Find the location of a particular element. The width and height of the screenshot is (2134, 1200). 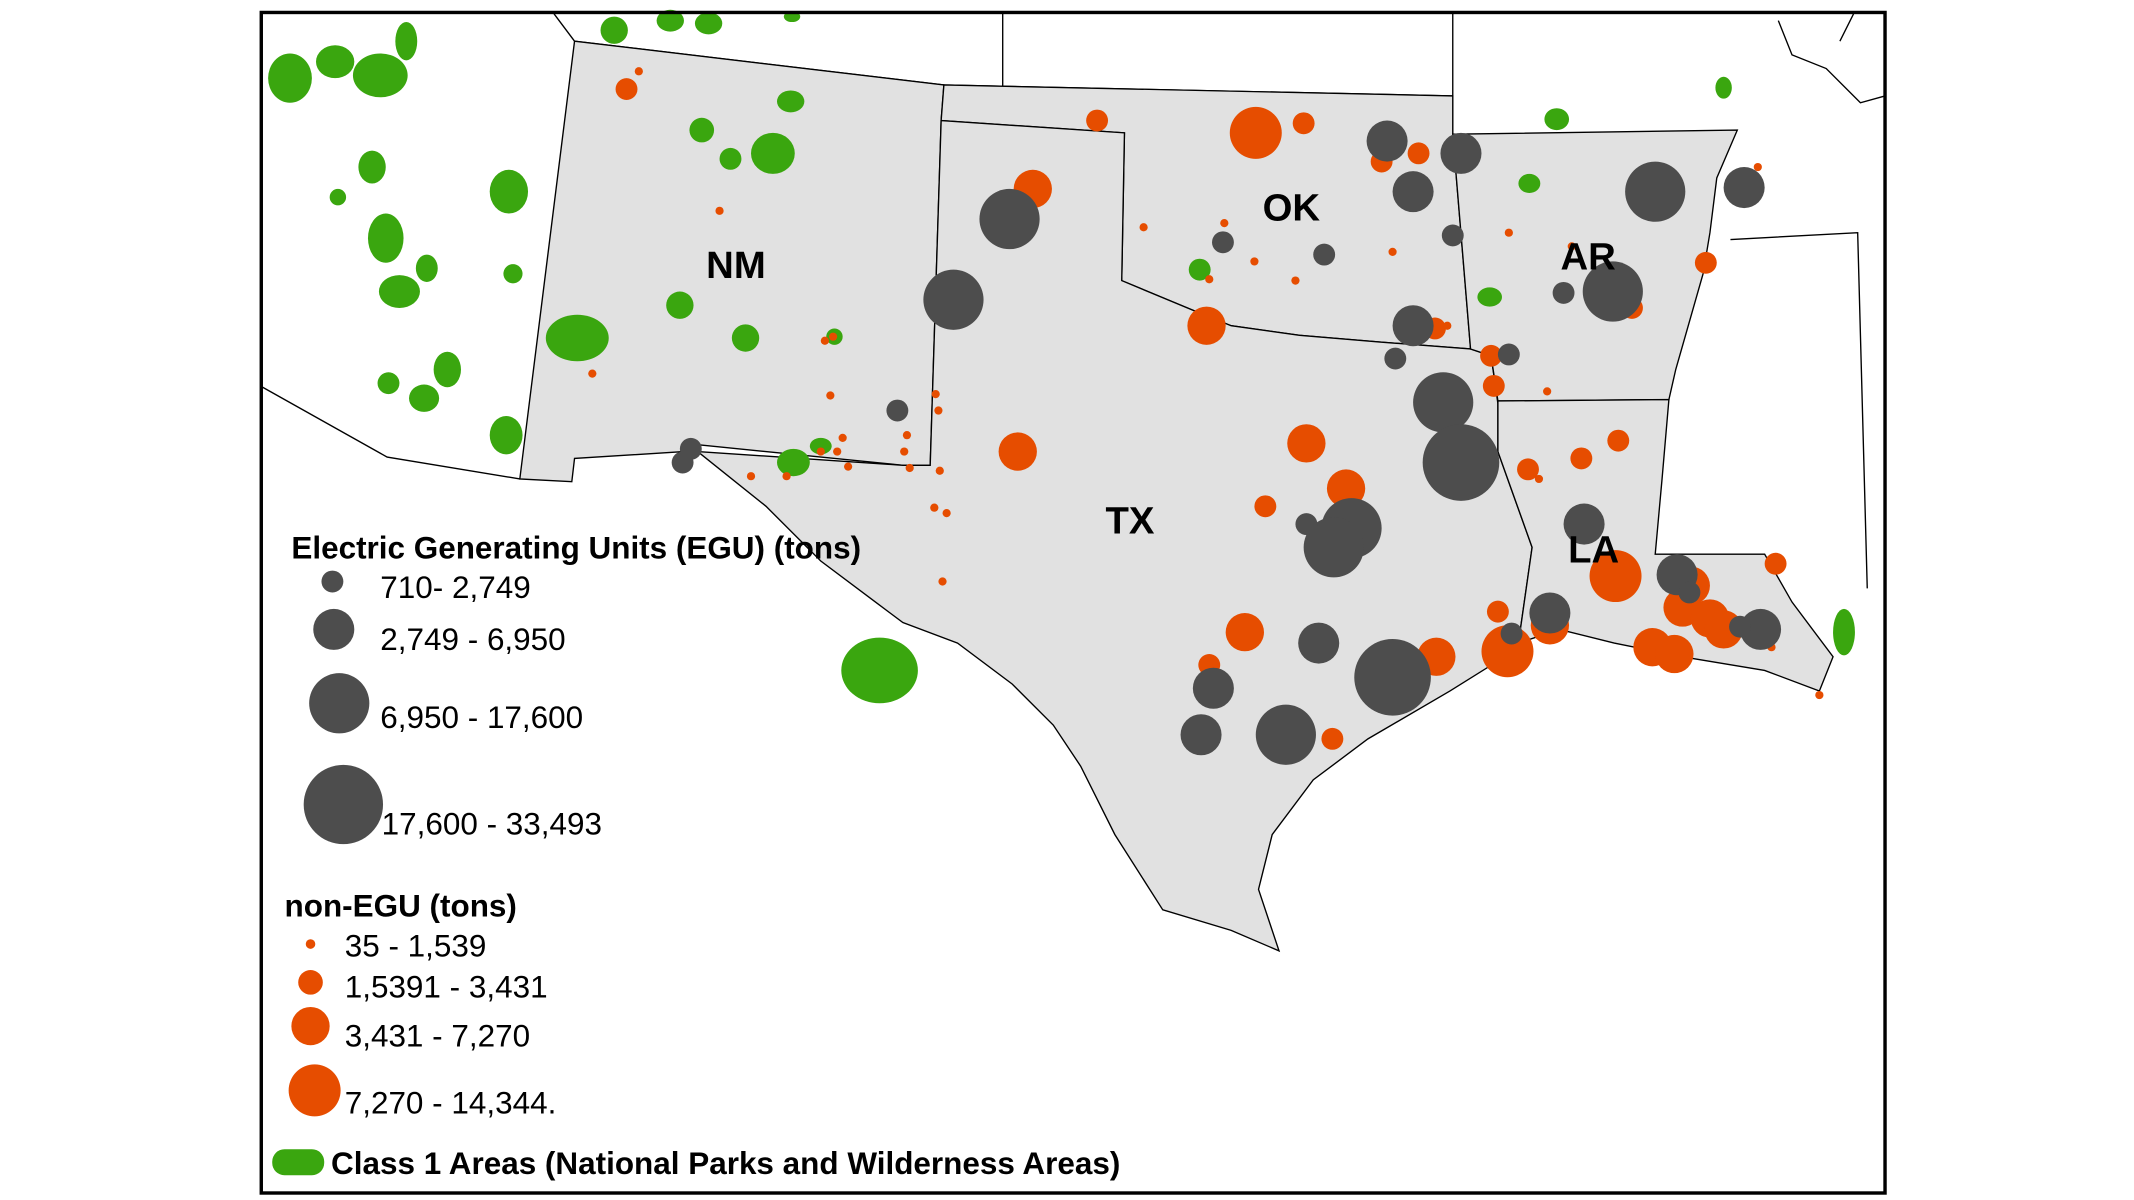

state-label-ok: OK is located at coordinates (1292, 207).